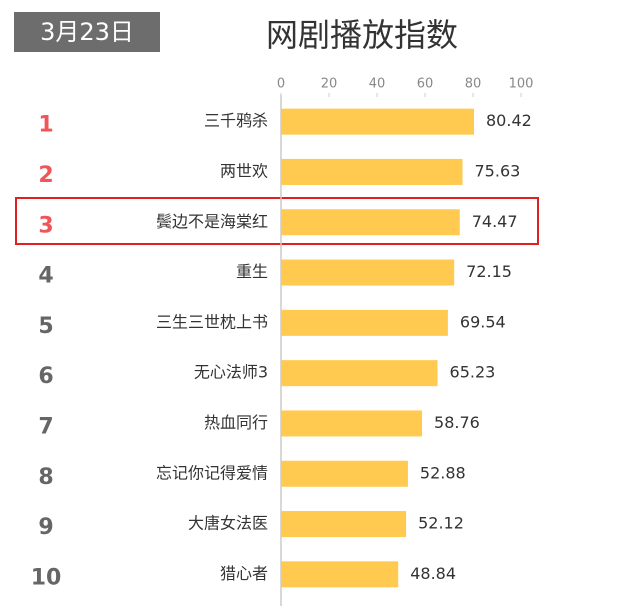 Image resolution: width=640 pixels, height=612 pixels. What do you see at coordinates (377, 84) in the screenshot?
I see `x-tick-label: 40` at bounding box center [377, 84].